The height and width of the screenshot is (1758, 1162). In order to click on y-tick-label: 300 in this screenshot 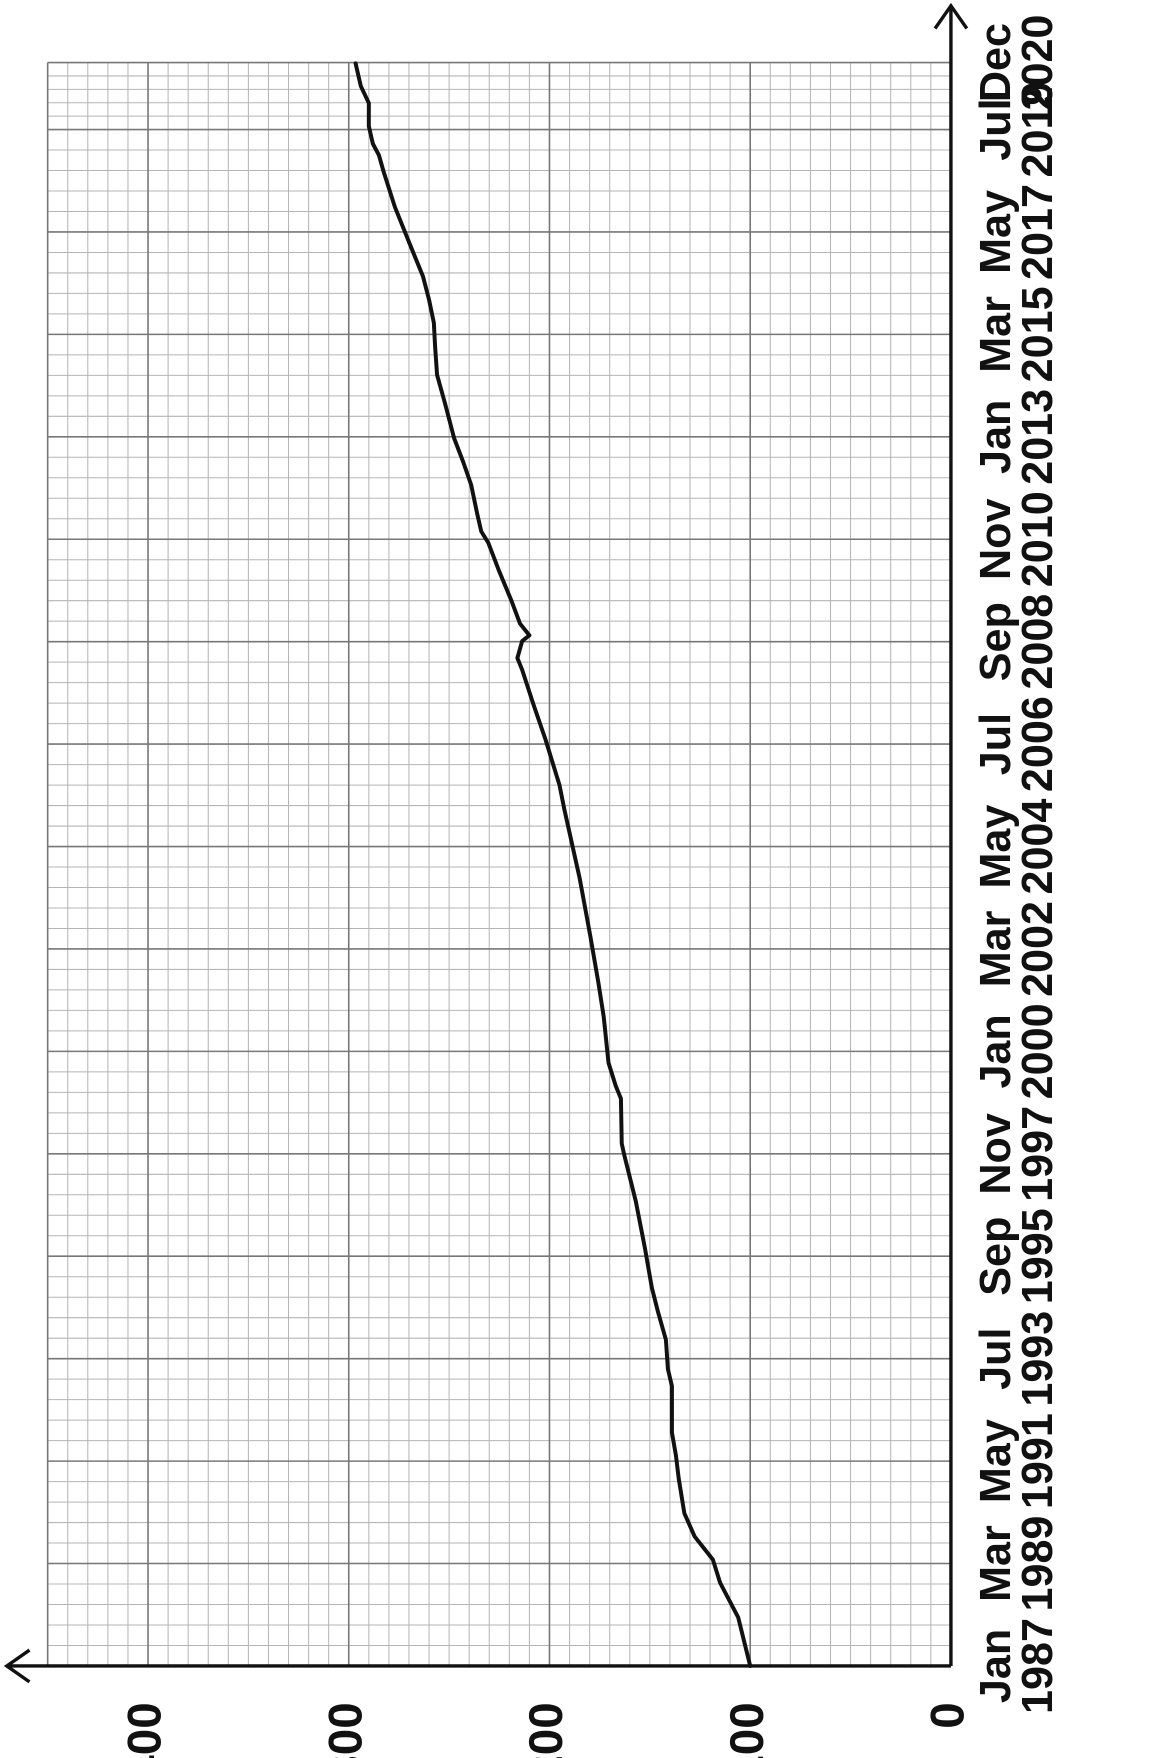, I will do `click(345, 1730)`.